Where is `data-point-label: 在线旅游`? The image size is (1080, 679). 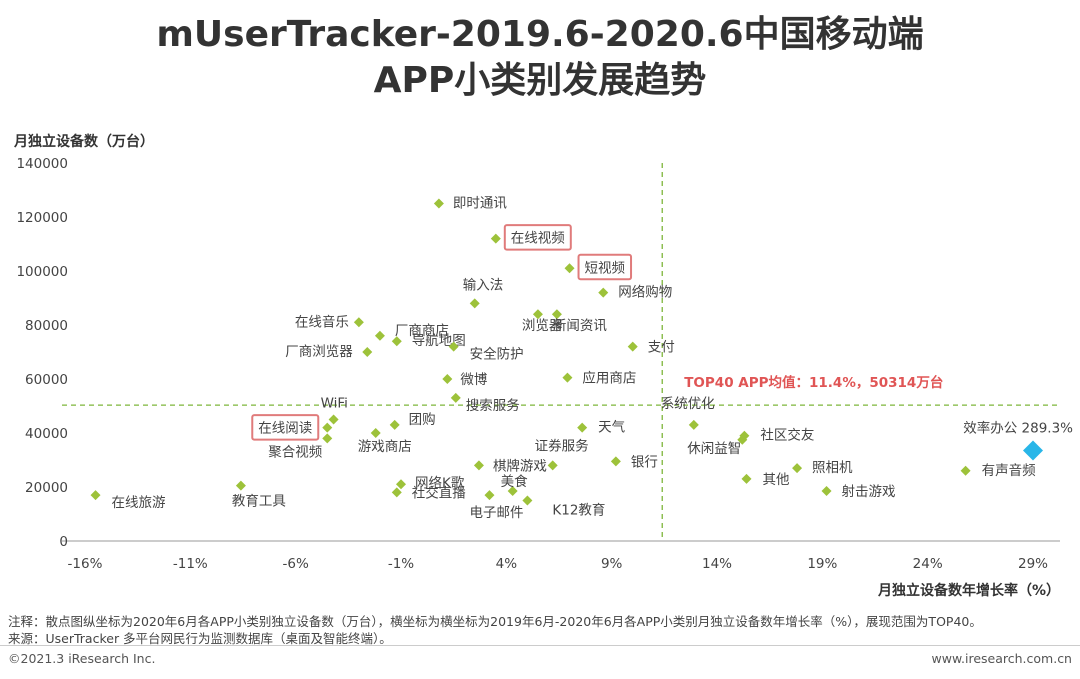 data-point-label: 在线旅游 is located at coordinates (139, 503).